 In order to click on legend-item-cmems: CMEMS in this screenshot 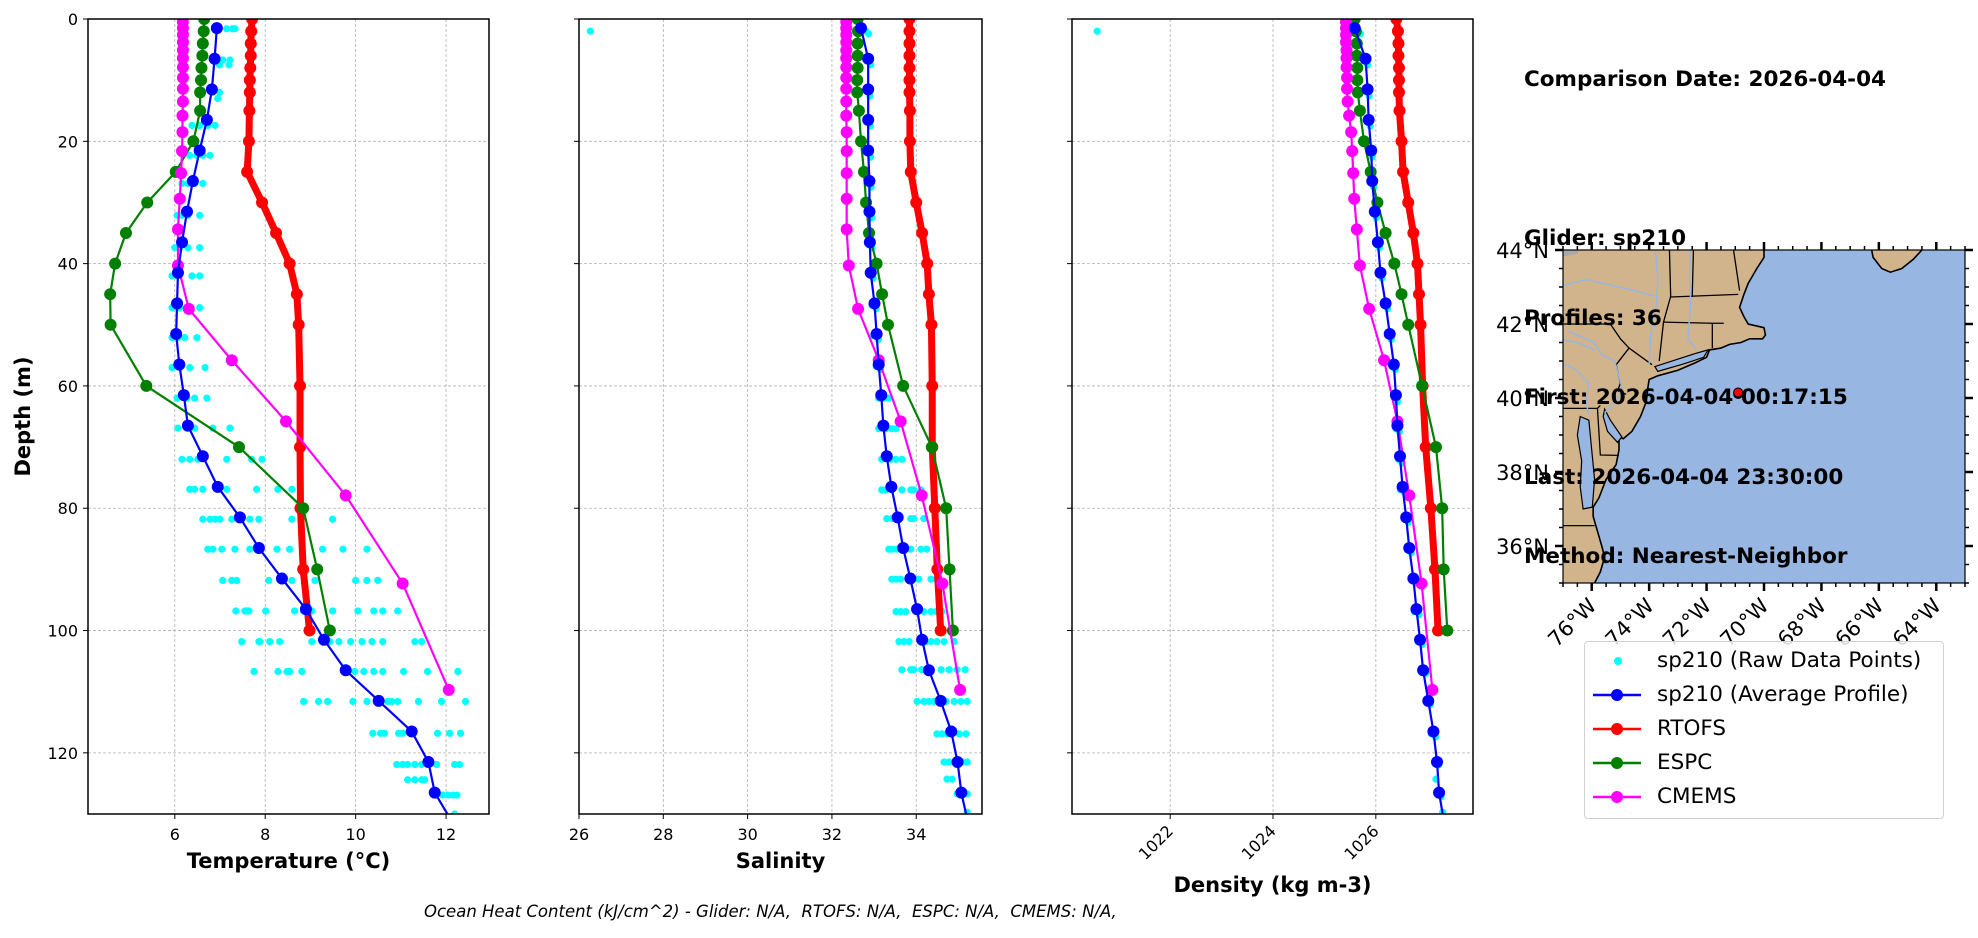, I will do `click(1763, 797)`.